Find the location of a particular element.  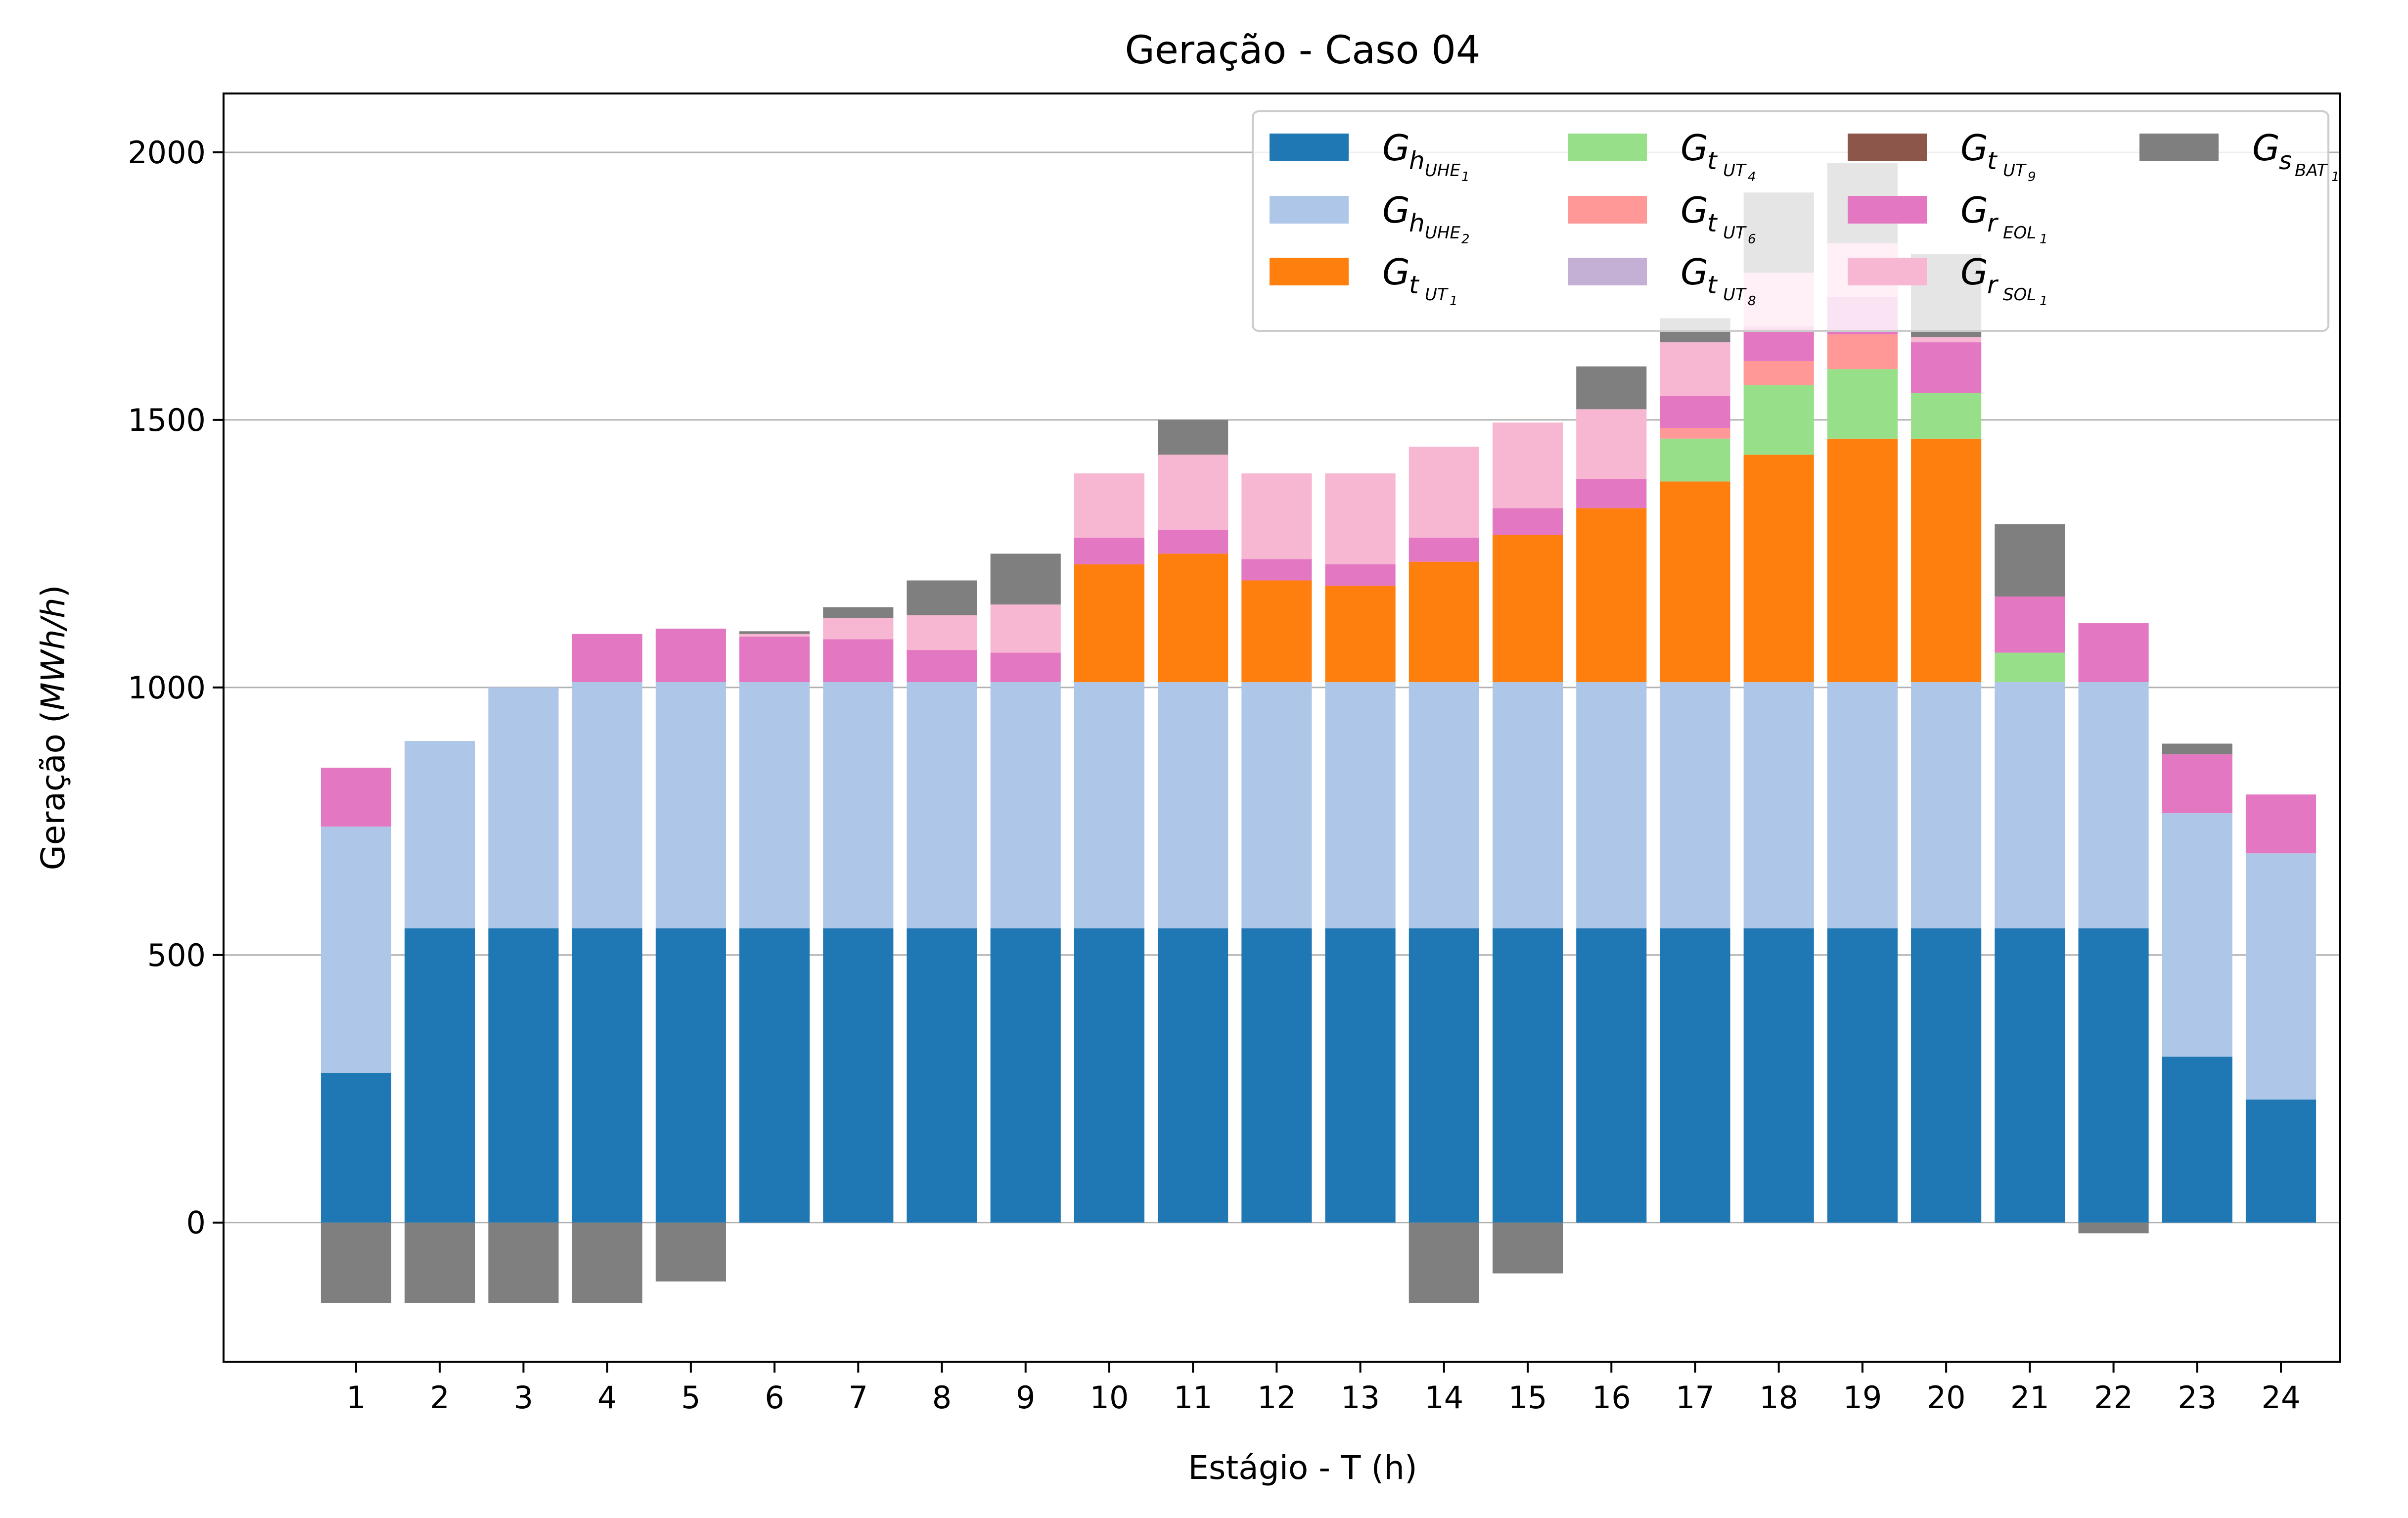

legend-sub3: 1 is located at coordinates (2044, 301).